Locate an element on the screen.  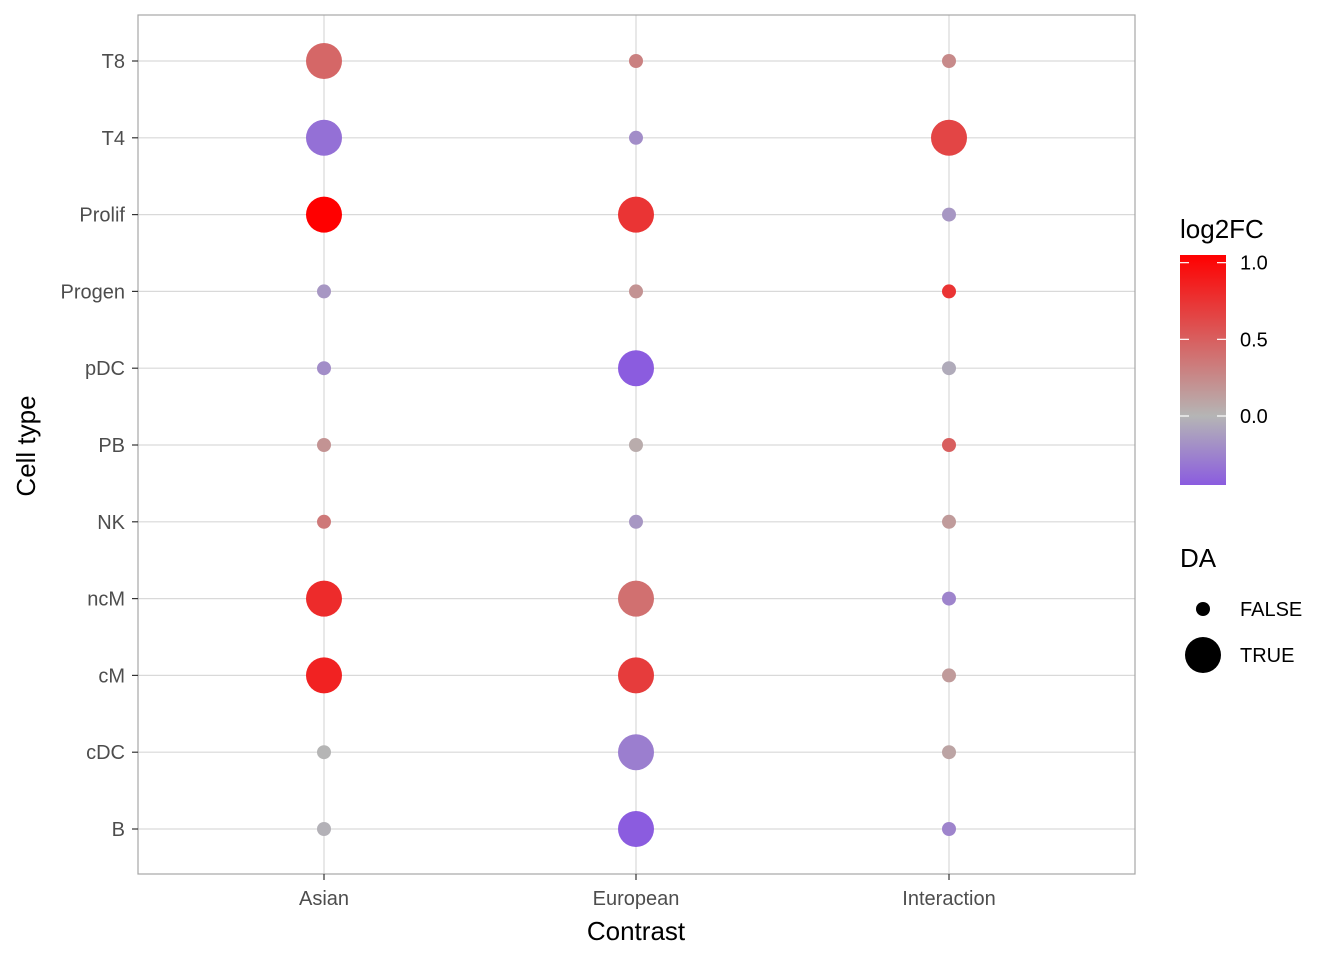
size-legend-label-false: FALSE is located at coordinates (1271, 610).